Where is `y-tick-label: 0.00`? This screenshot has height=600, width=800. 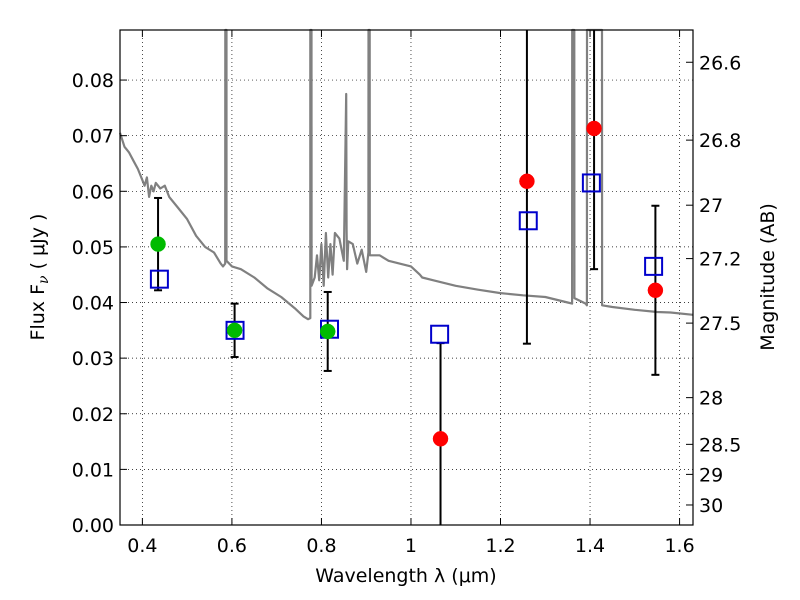
y-tick-label: 0.00 is located at coordinates (93, 526).